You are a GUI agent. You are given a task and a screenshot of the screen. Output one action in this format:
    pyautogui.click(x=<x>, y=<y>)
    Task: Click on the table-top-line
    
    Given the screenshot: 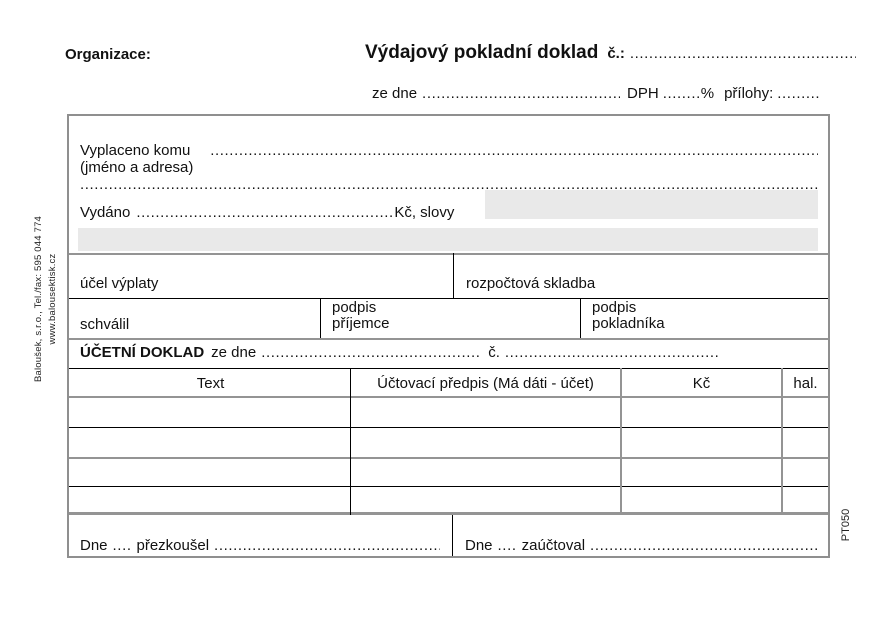 What is the action you would take?
    pyautogui.click(x=448, y=368)
    